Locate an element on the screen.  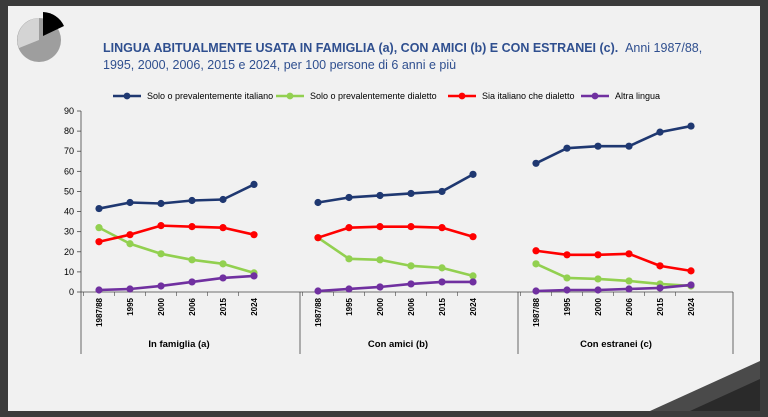
y-tick-label: 60 is located at coordinates (69, 171).